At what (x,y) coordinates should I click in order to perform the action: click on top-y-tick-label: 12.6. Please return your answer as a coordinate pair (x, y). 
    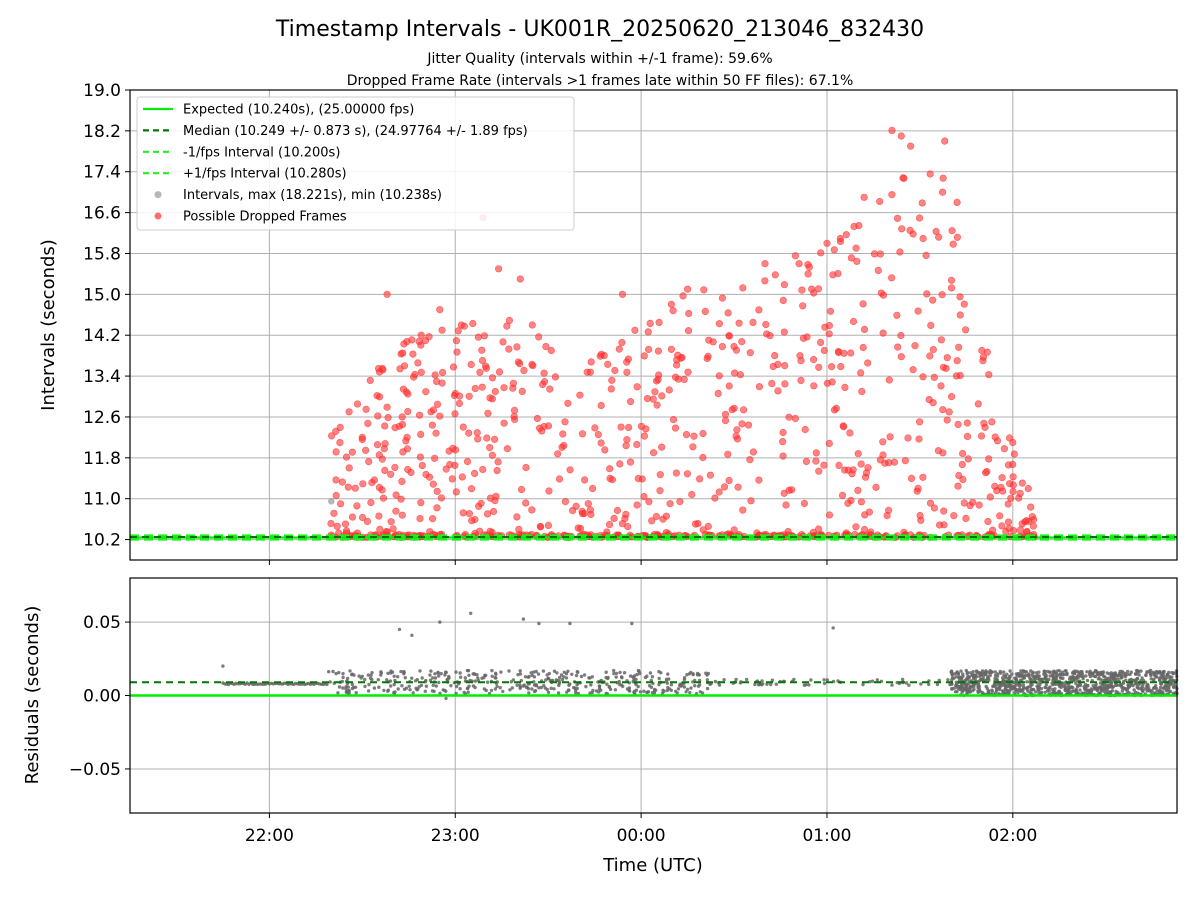
    Looking at the image, I should click on (102, 418).